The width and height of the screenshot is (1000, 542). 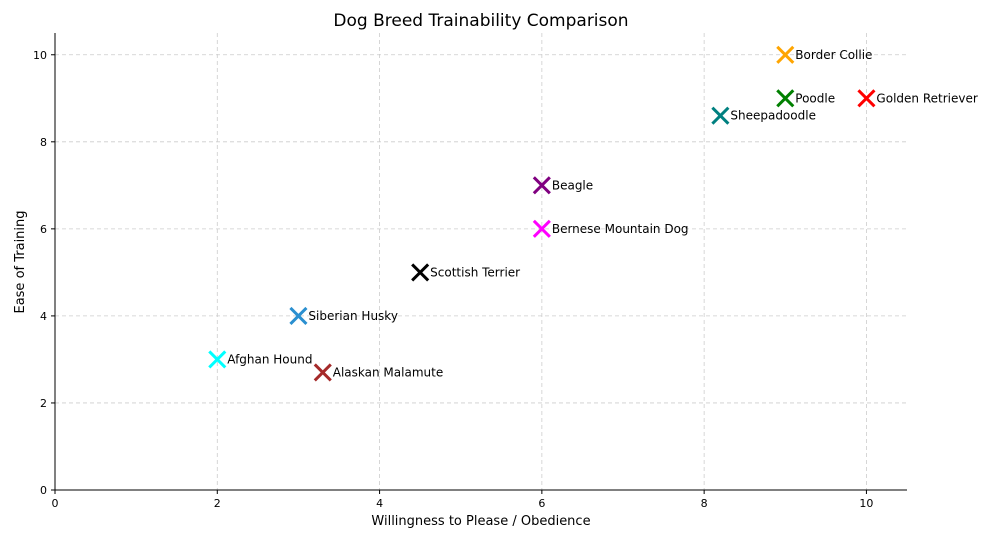 What do you see at coordinates (43, 142) in the screenshot?
I see `y-tick-label: 8` at bounding box center [43, 142].